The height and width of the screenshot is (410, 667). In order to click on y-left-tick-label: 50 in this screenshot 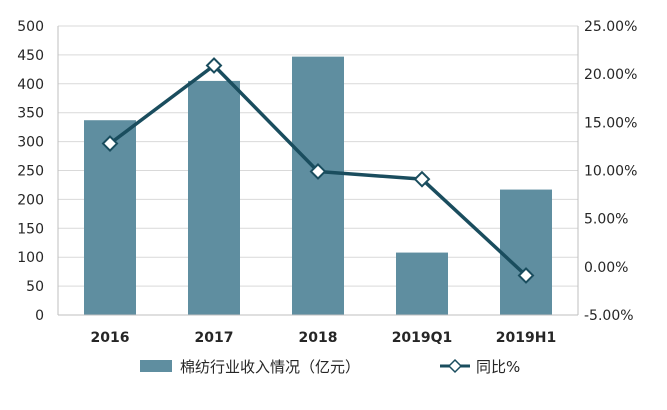, I will do `click(35, 287)`.